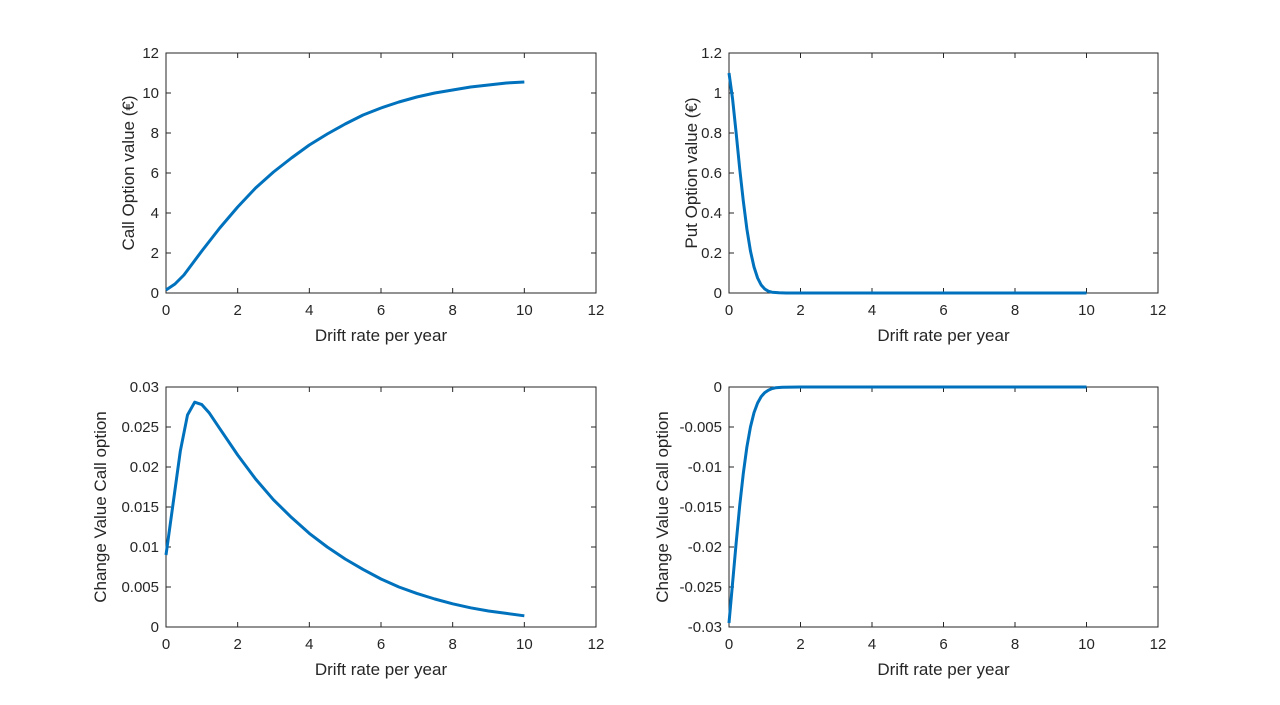 Image resolution: width=1280 pixels, height=705 pixels. I want to click on y-tick-label: -0.02, so click(705, 547).